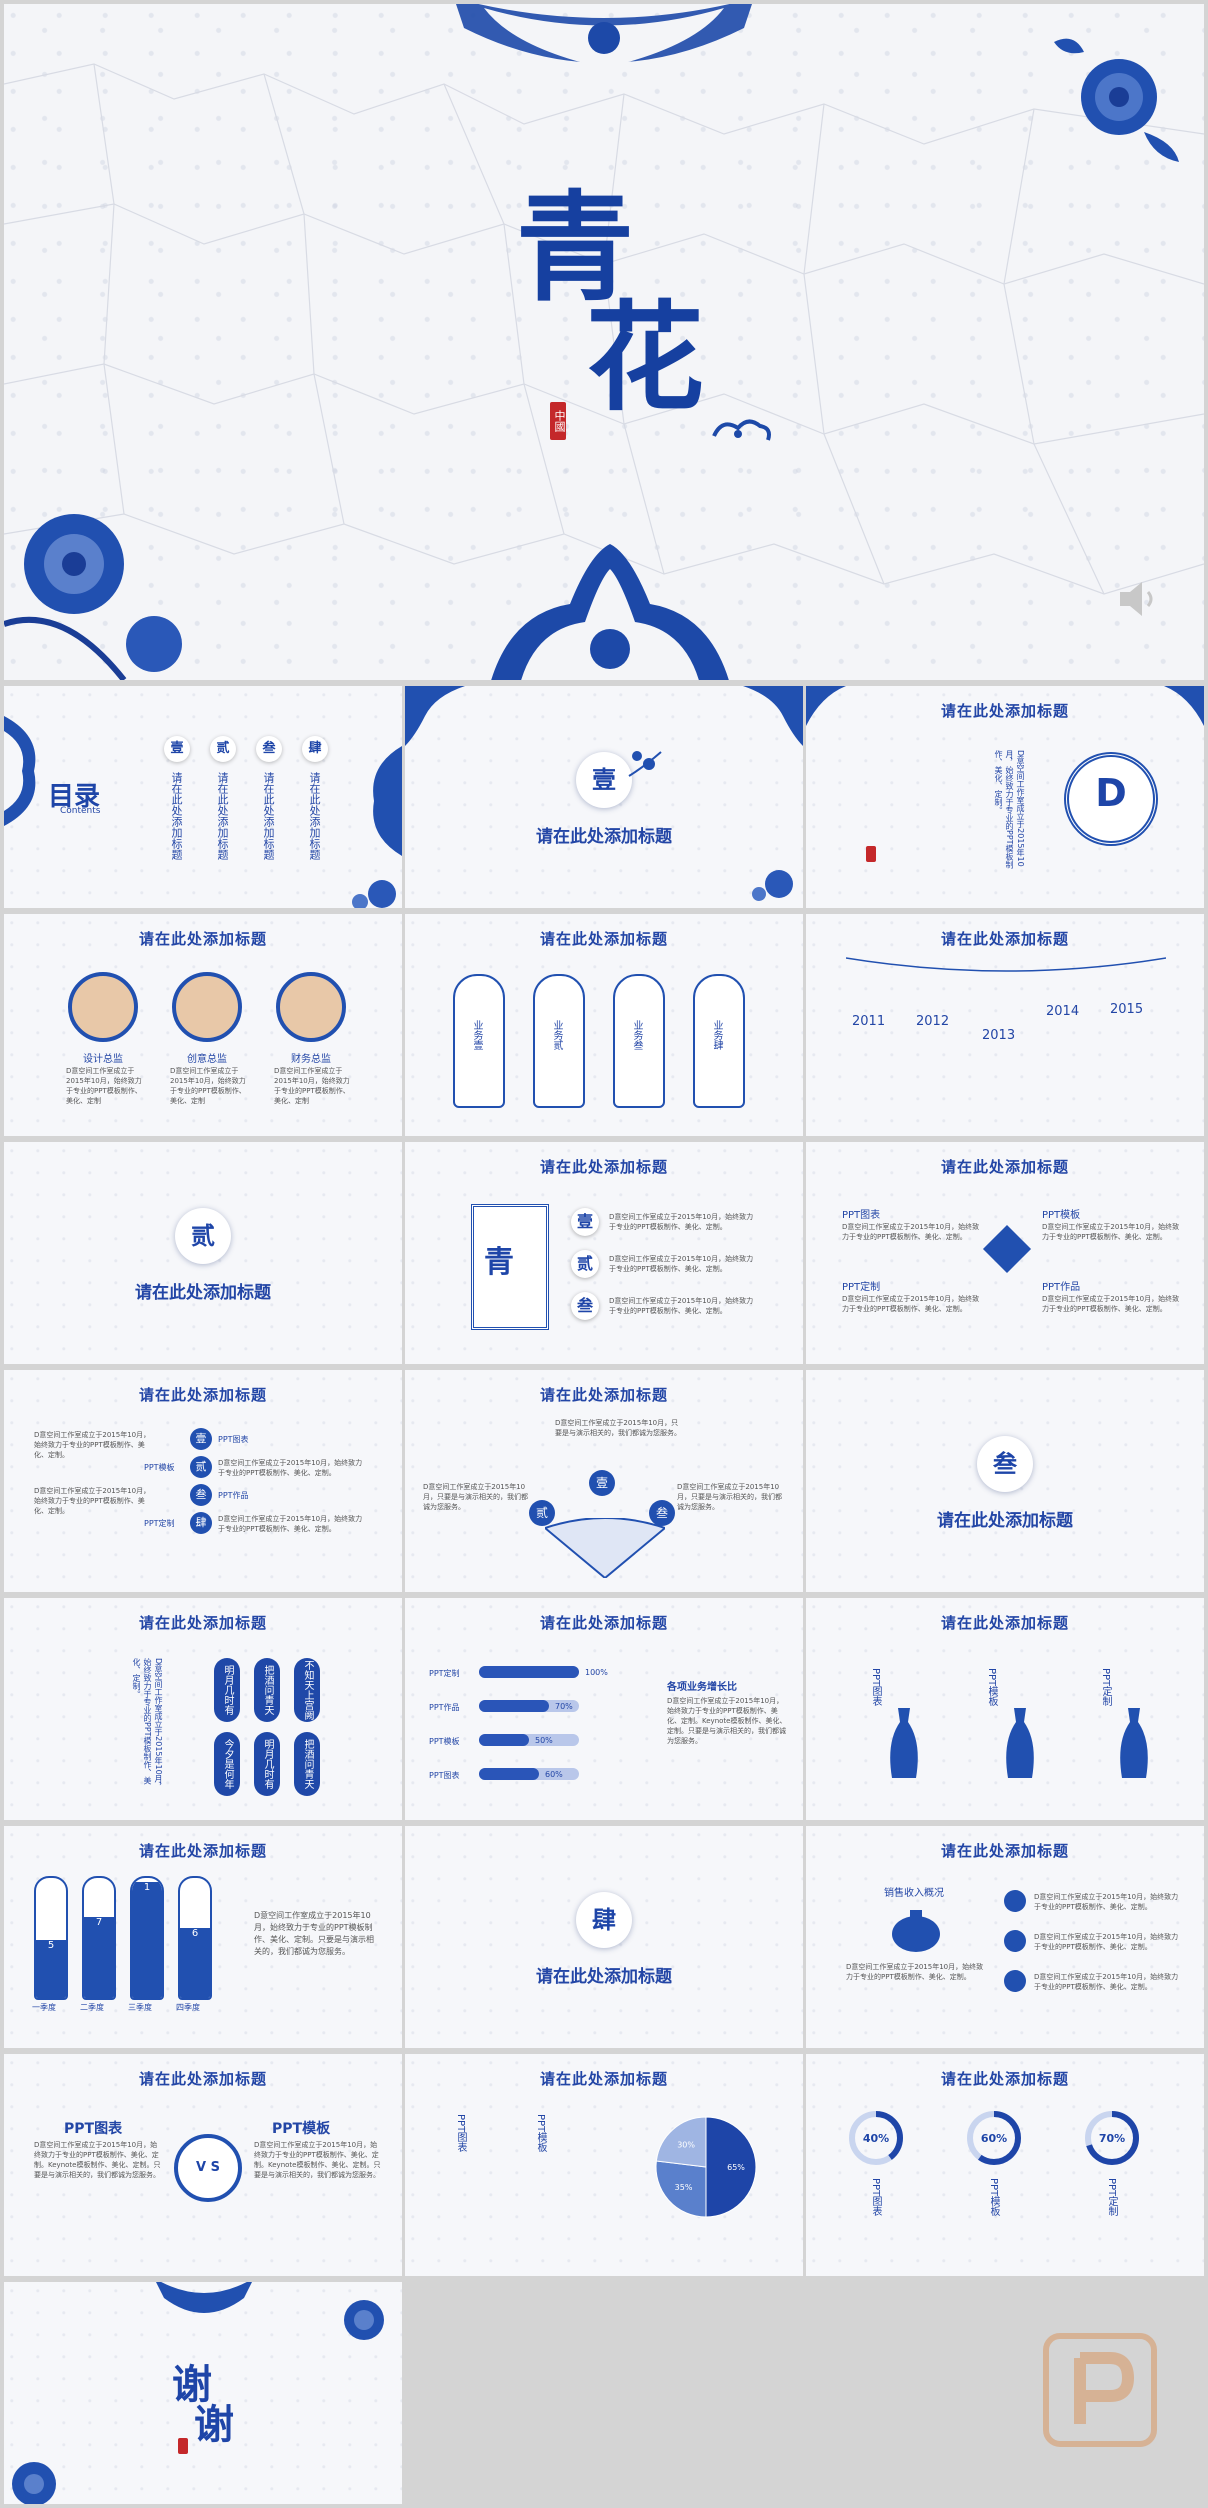 This screenshot has height=2508, width=1208. Describe the element at coordinates (585, 1264) in the screenshot. I see `list-num: 贰` at that location.